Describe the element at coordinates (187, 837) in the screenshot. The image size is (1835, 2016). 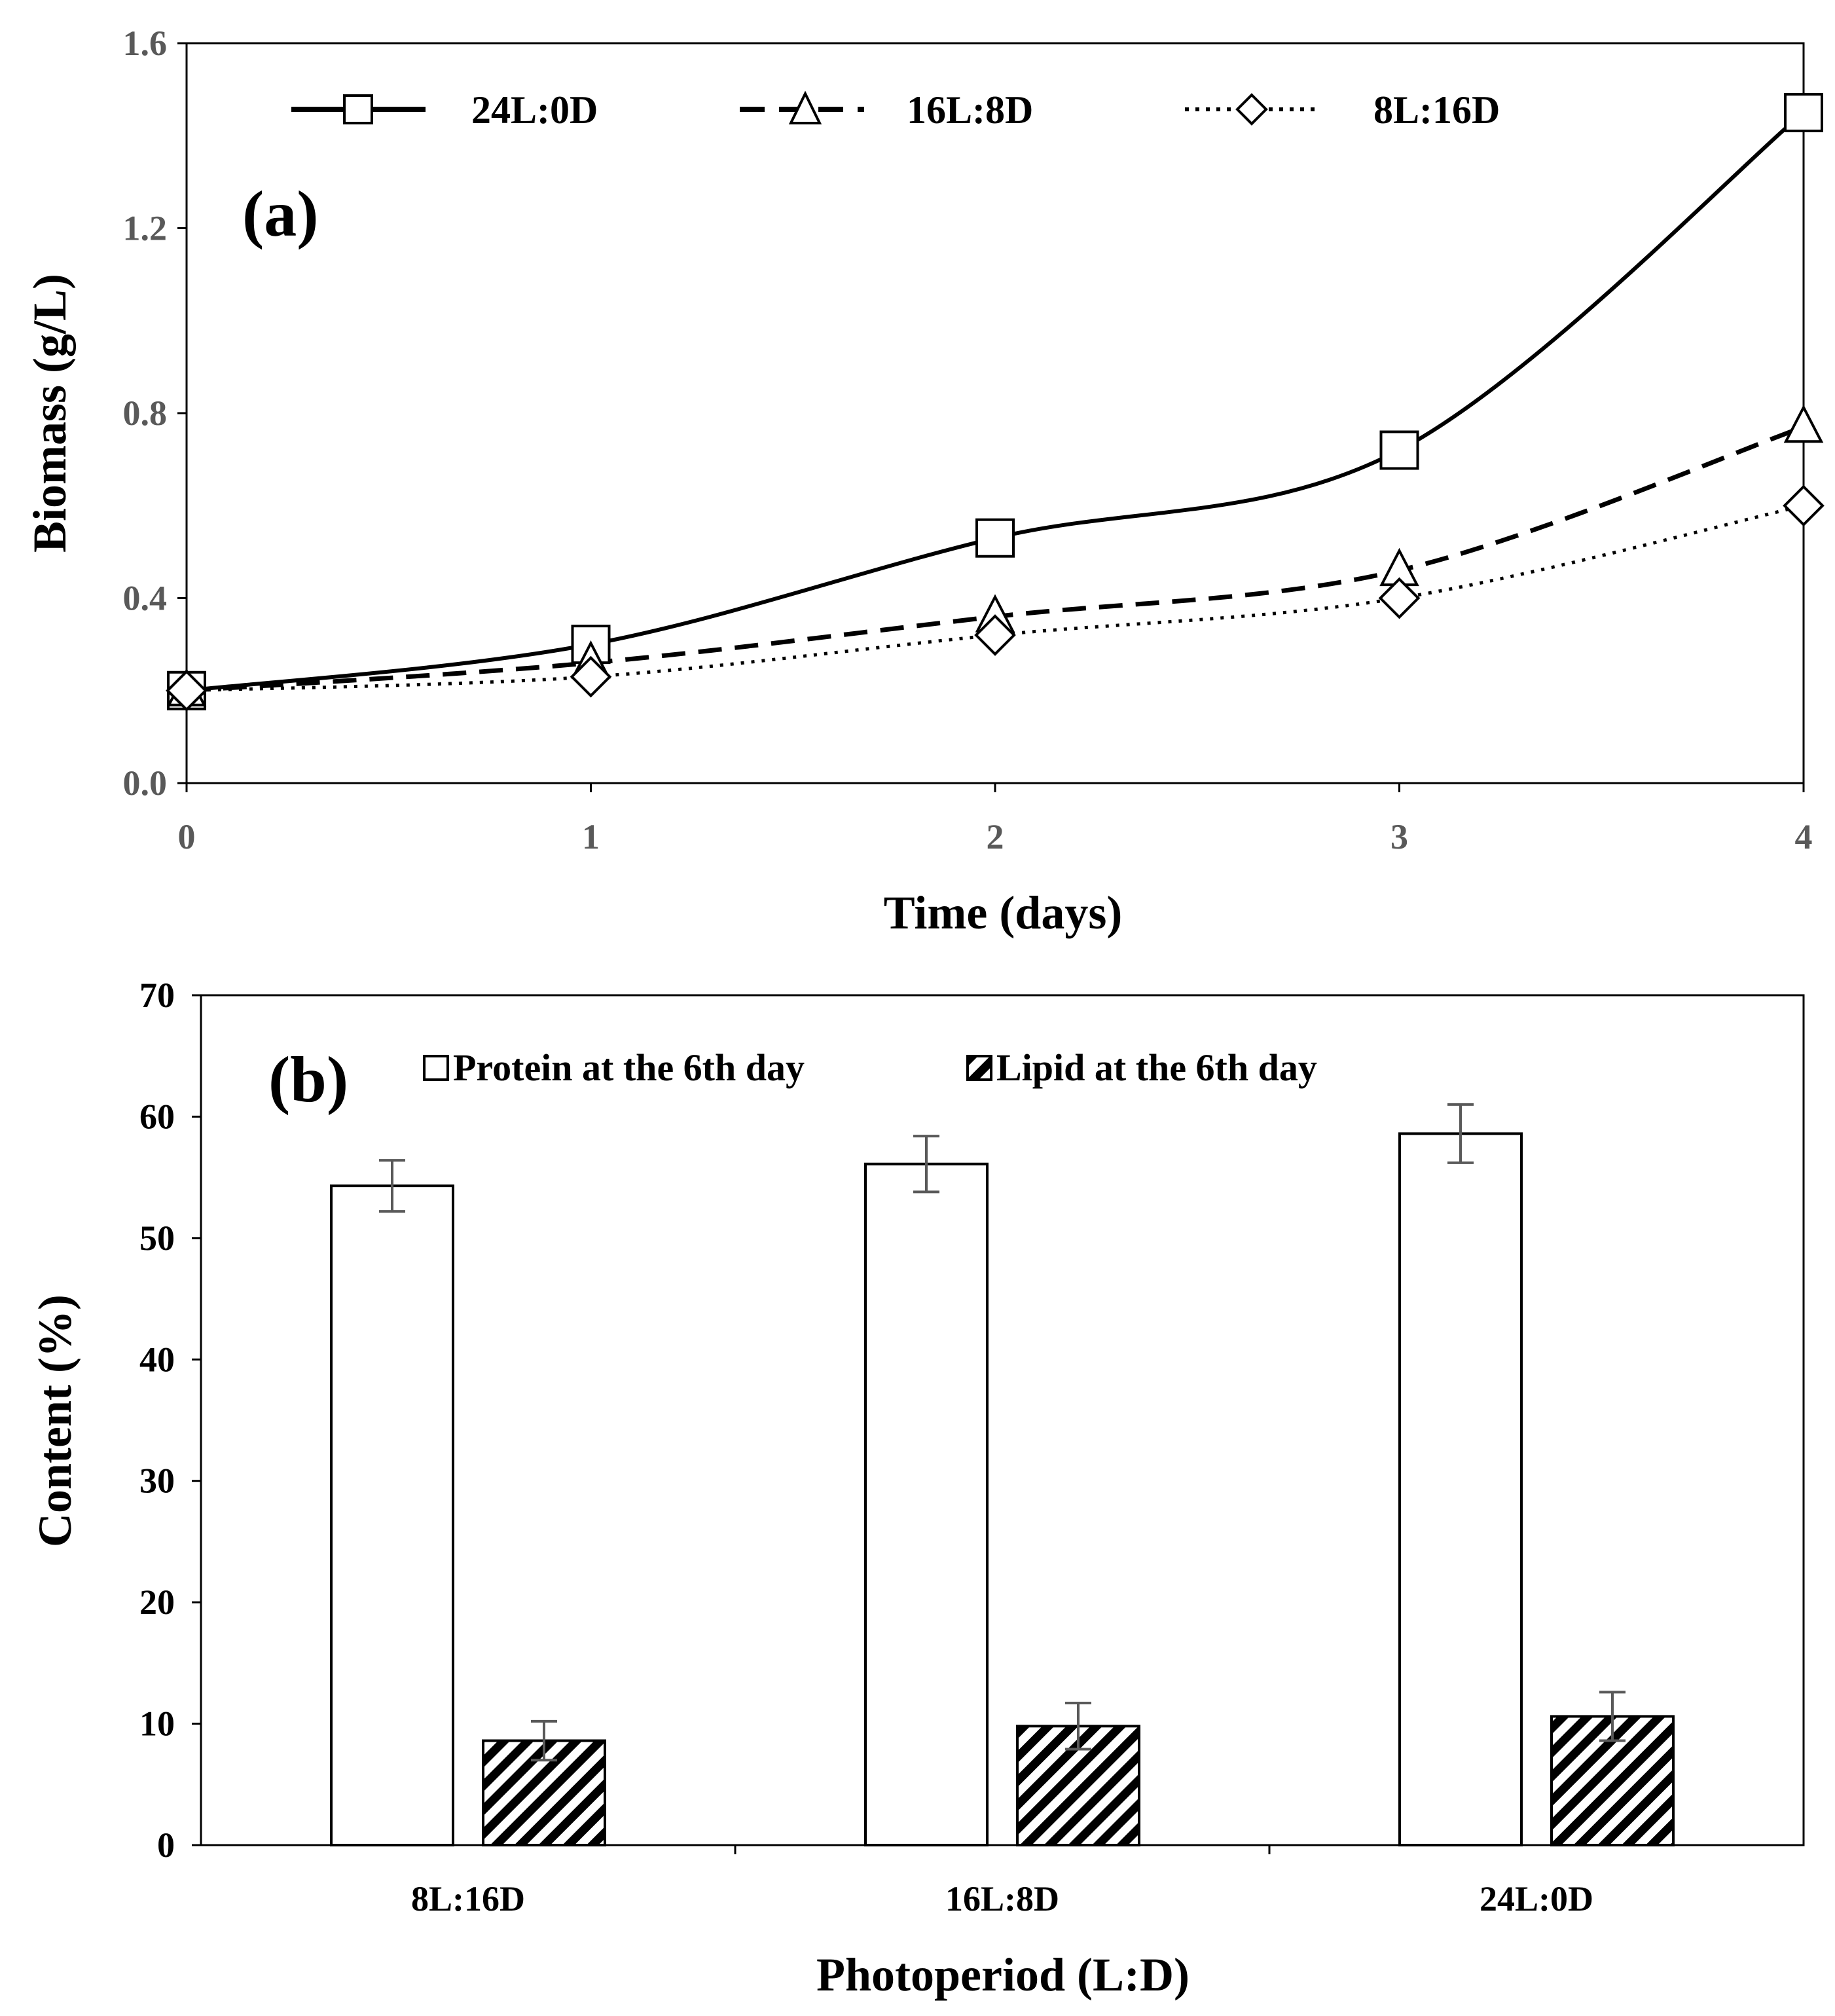
I see `x-tick-label: 0` at that location.